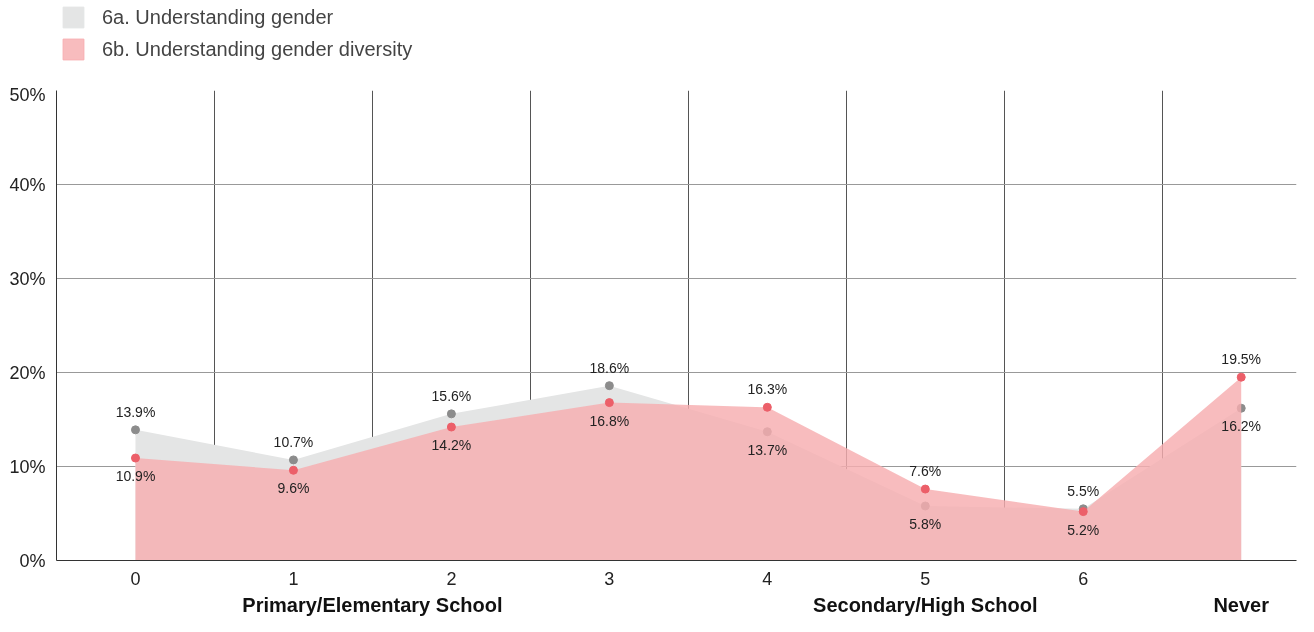 The width and height of the screenshot is (1314, 632). What do you see at coordinates (1083, 529) in the screenshot?
I see `data-label: 5.2%` at bounding box center [1083, 529].